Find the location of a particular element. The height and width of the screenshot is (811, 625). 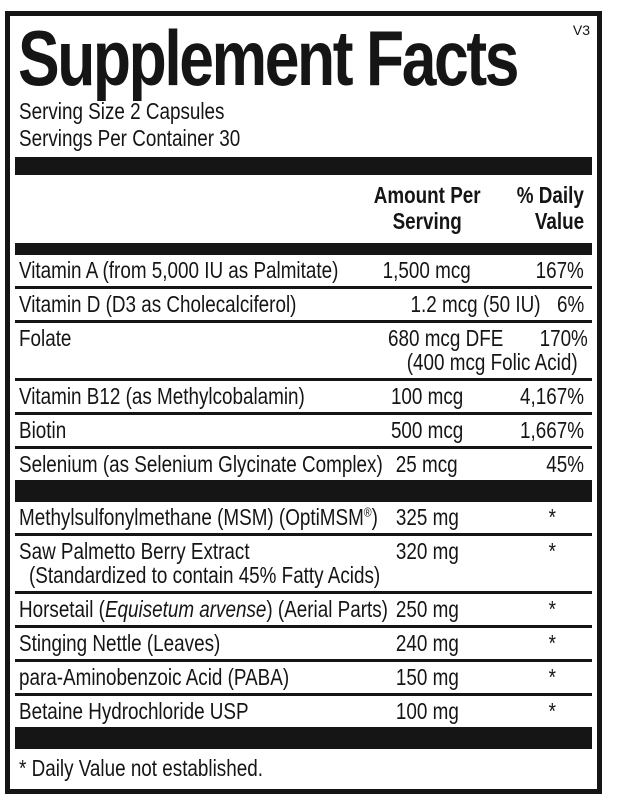

nutrient-amount: 325 mg is located at coordinates (427, 517).